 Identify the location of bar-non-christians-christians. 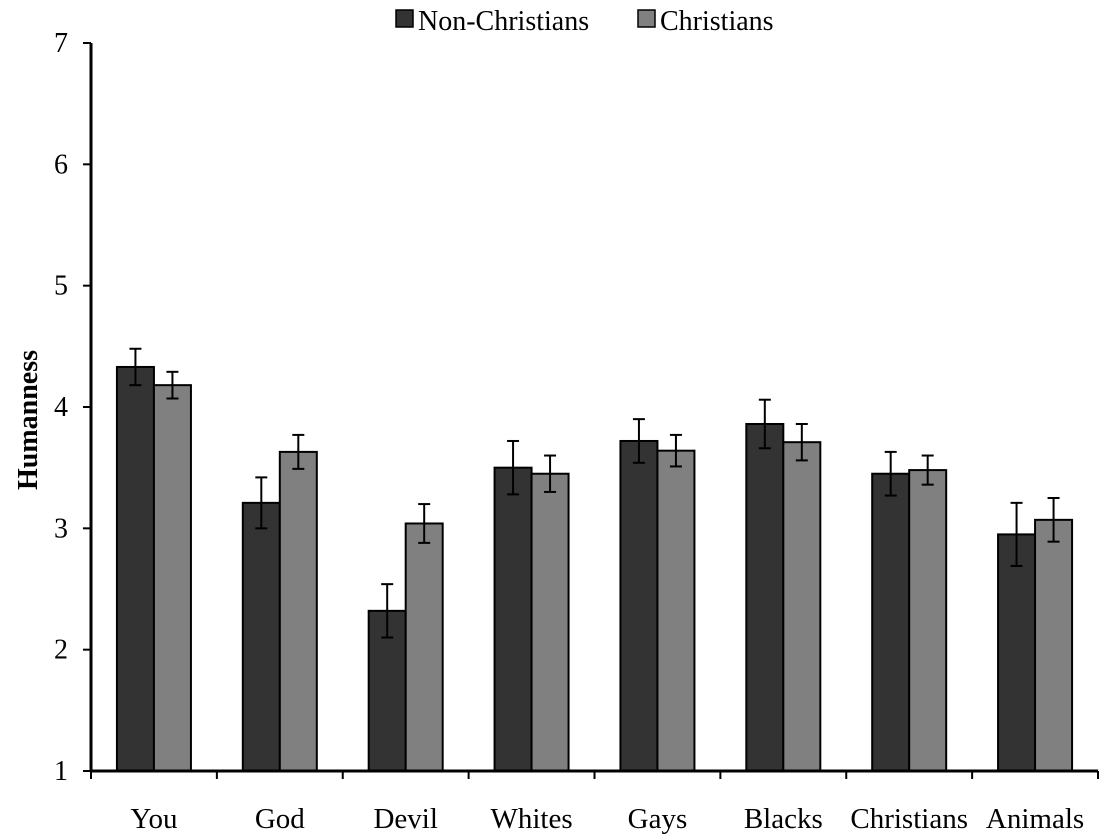
(891, 622).